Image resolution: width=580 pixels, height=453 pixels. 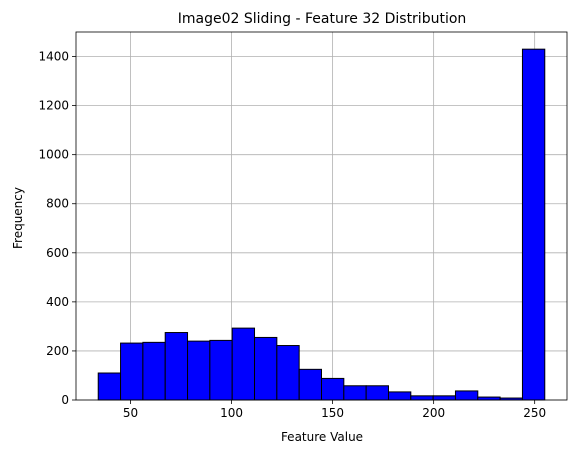 What do you see at coordinates (57, 204) in the screenshot?
I see `y-tick-label: 800` at bounding box center [57, 204].